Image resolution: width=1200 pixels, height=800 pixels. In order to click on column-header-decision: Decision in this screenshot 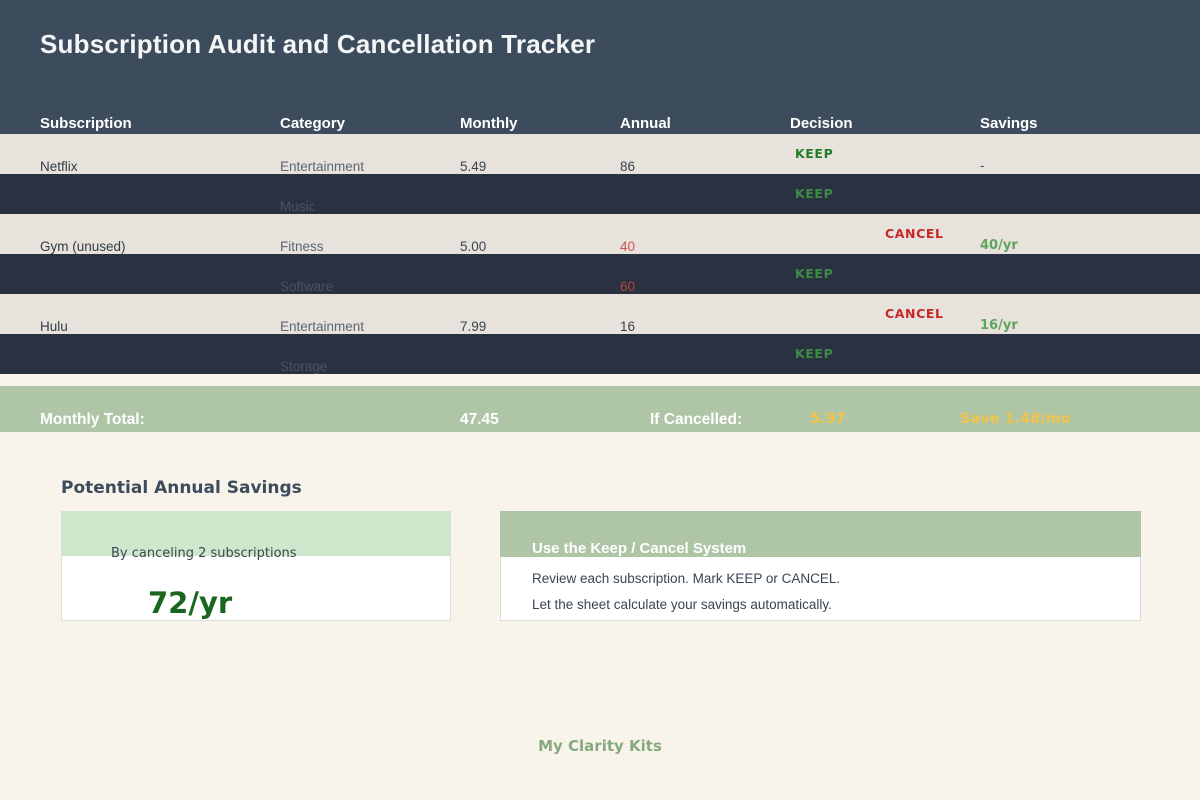, I will do `click(821, 123)`.